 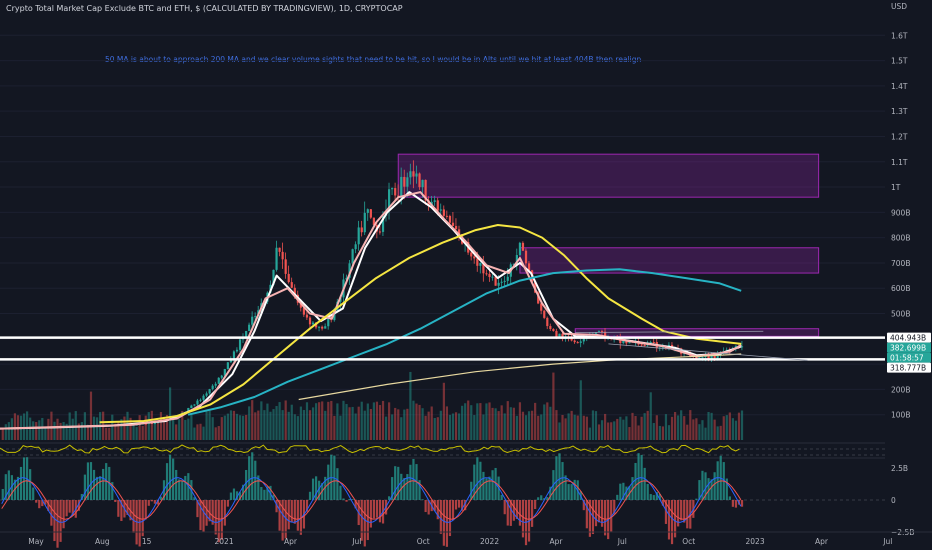 What do you see at coordinates (900, 263) in the screenshot?
I see `y-tick-label: 700B` at bounding box center [900, 263].